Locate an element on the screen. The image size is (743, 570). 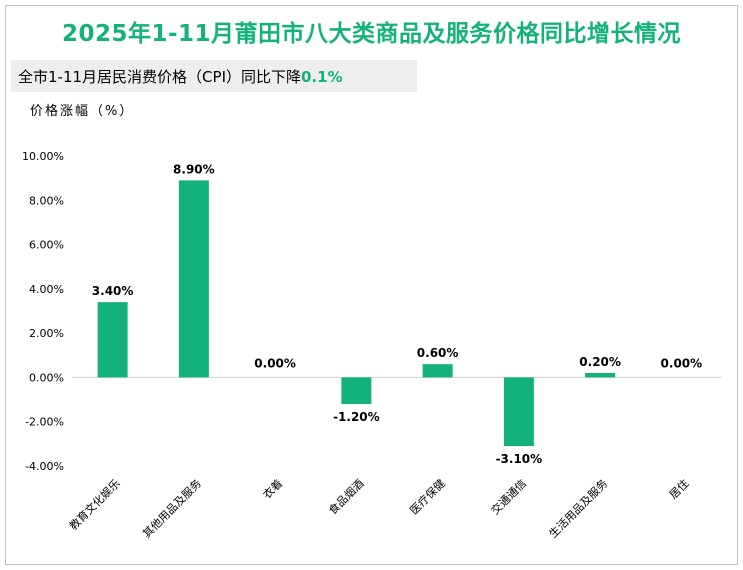
y-tick-label: -2.00% is located at coordinates (44, 422).